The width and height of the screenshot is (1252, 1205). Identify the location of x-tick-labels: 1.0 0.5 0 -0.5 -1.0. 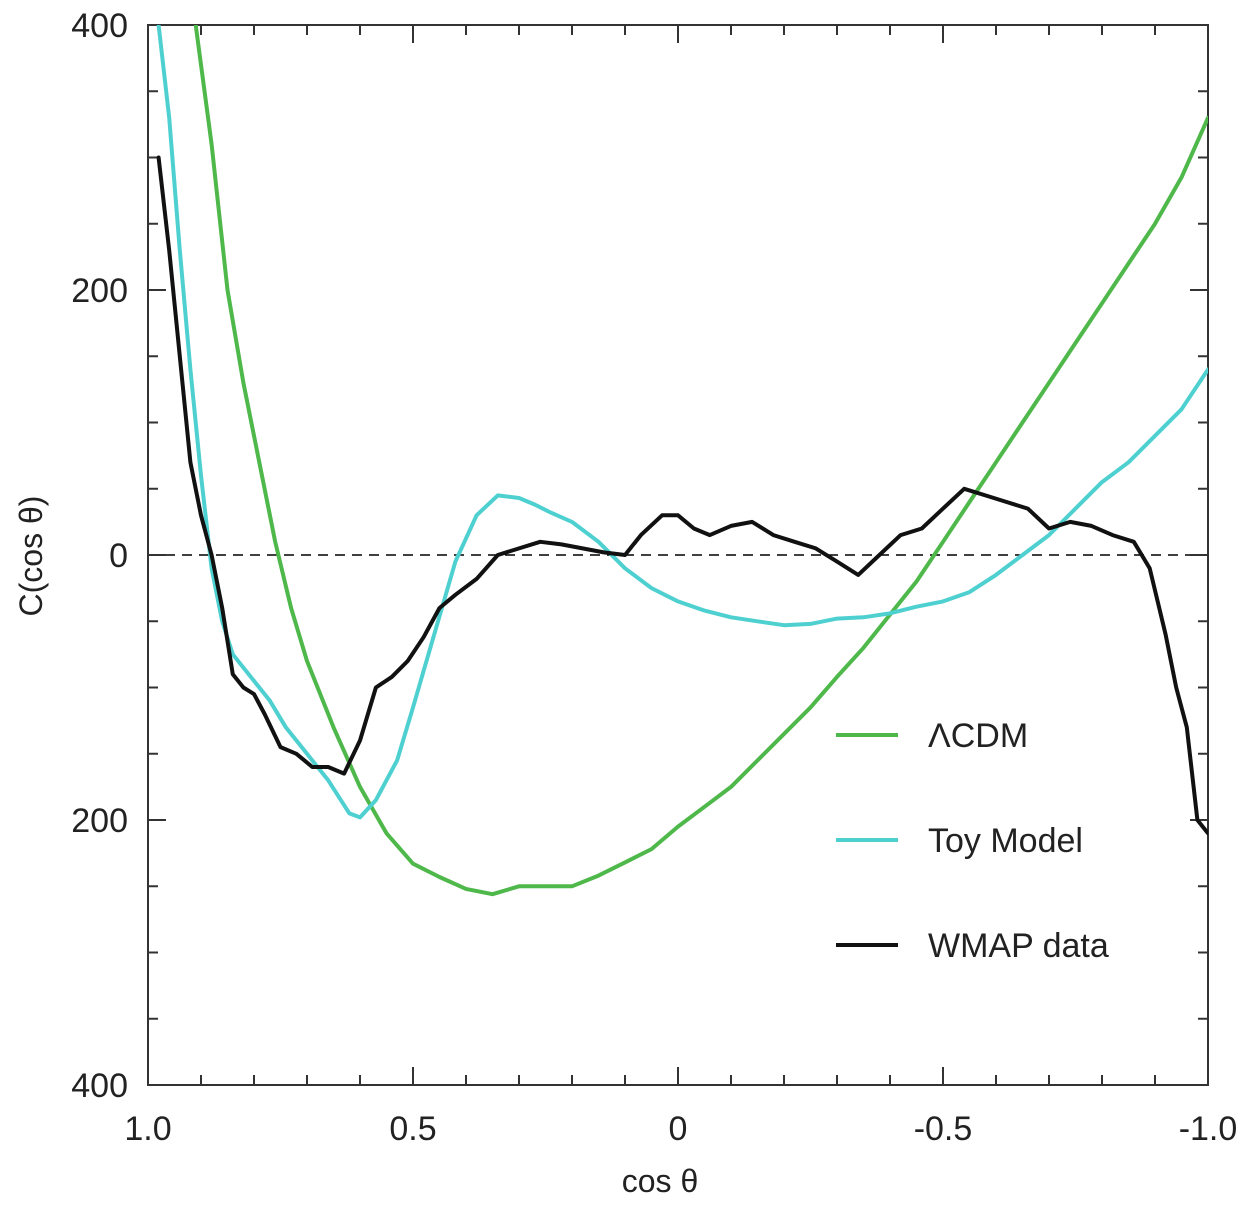
(680, 1129).